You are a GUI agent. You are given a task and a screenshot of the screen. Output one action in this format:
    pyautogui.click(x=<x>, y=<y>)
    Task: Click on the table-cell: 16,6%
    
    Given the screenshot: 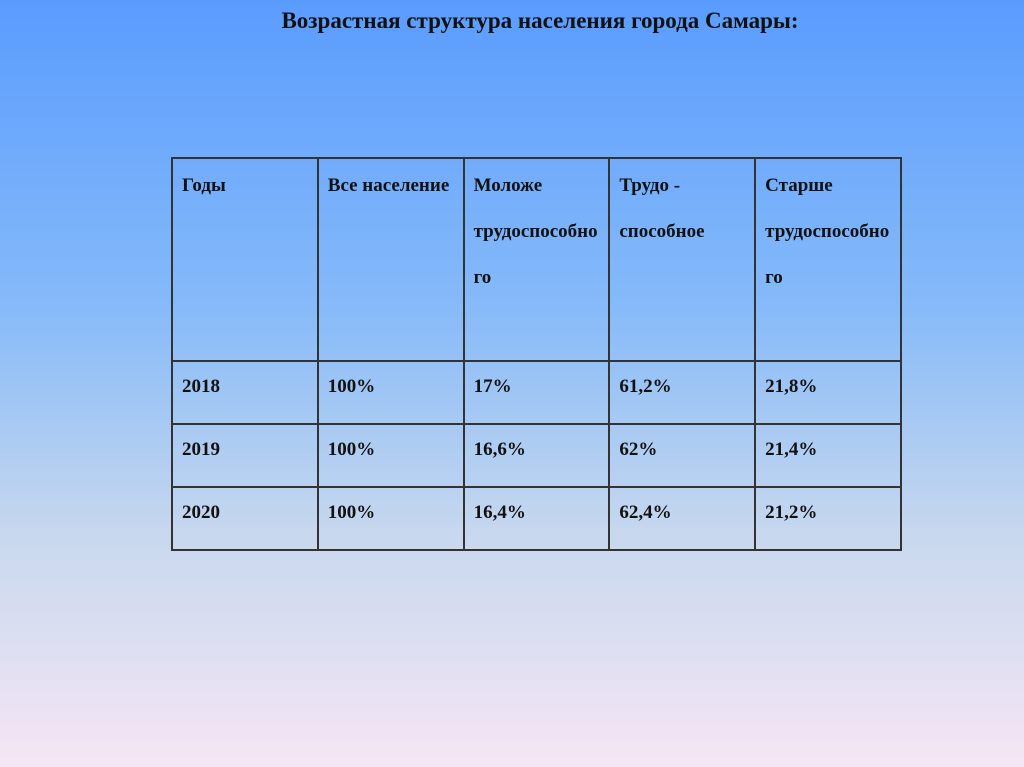 What is the action you would take?
    pyautogui.click(x=536, y=455)
    